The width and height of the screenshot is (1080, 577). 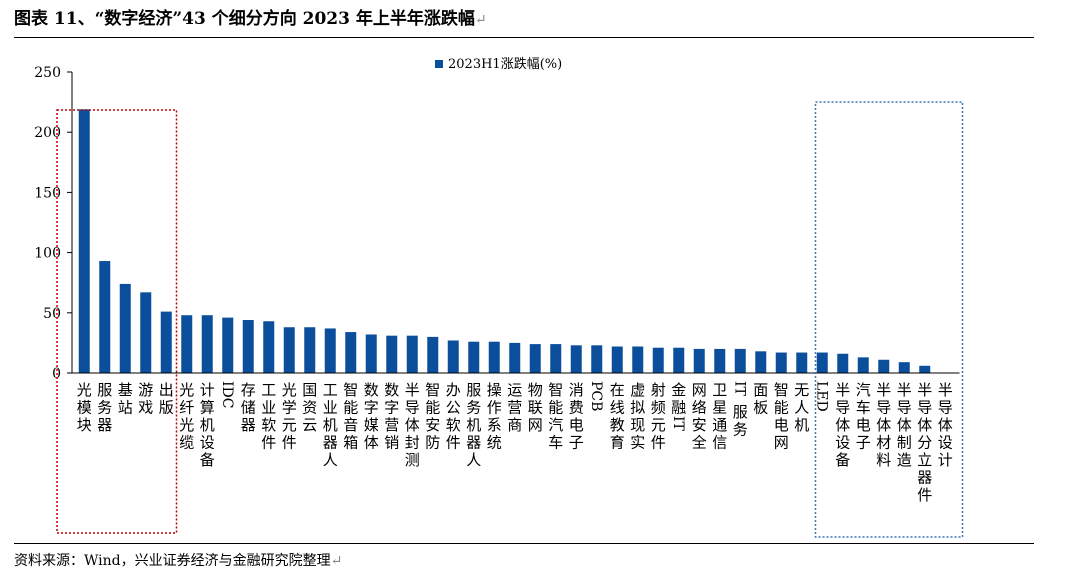 I want to click on bottom-rule, so click(x=524, y=543).